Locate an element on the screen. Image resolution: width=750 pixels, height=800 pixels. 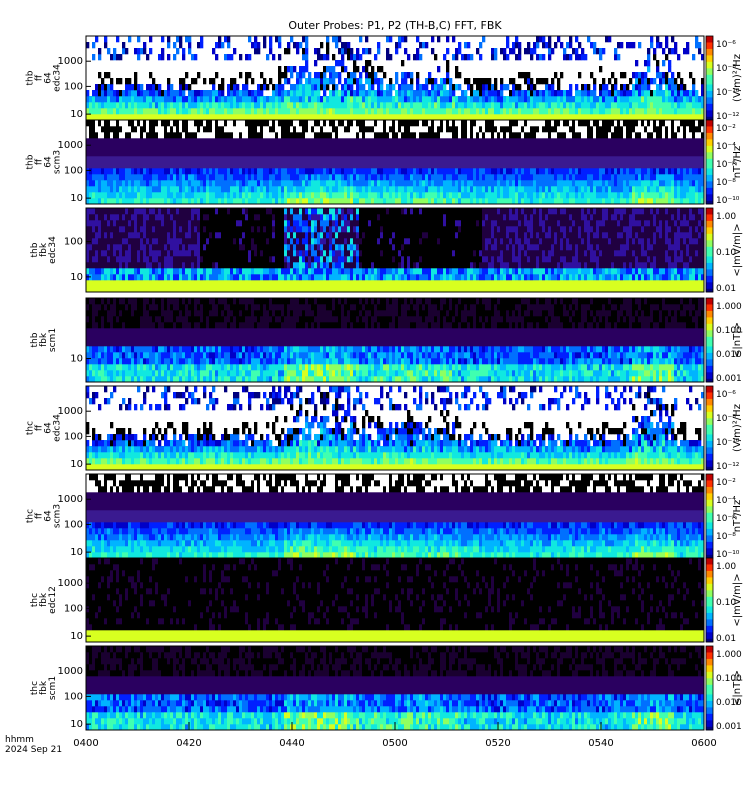
y-axis-label: thcfbkscm1 is located at coordinates (44, 688).